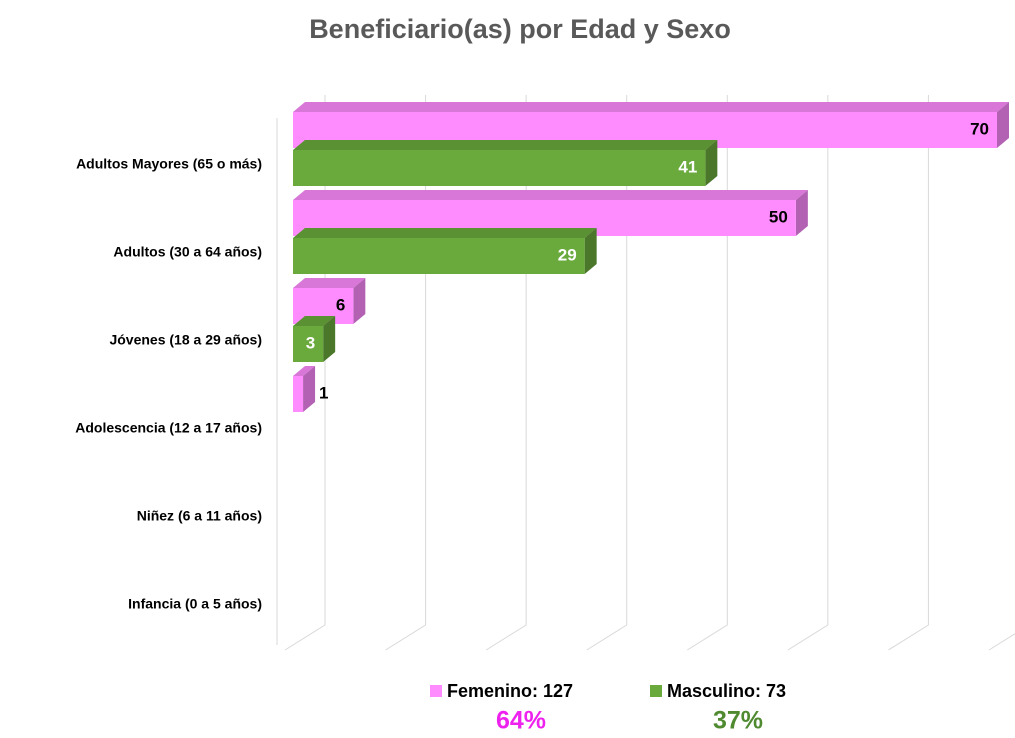 This screenshot has height=738, width=1015. Describe the element at coordinates (979, 128) in the screenshot. I see `data-label: 70` at that location.